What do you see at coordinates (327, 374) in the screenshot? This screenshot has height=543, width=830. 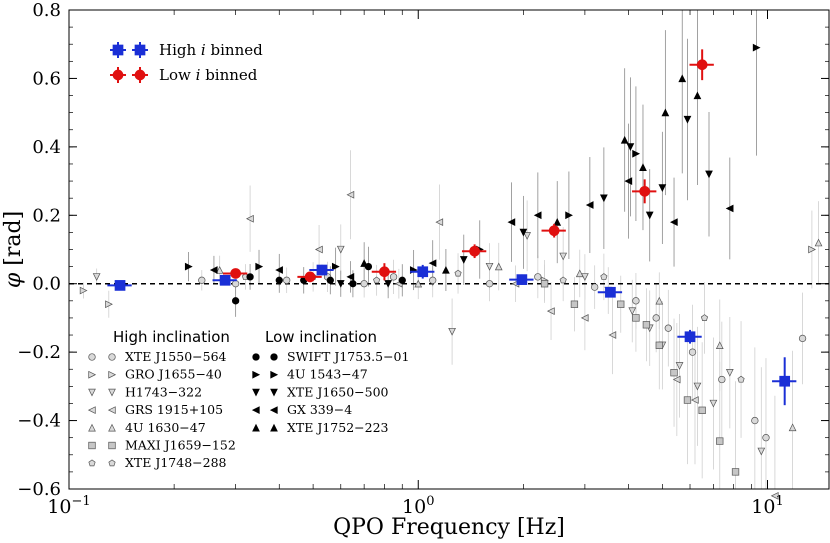 I see `legend-source-label: 4U 1543−47` at bounding box center [327, 374].